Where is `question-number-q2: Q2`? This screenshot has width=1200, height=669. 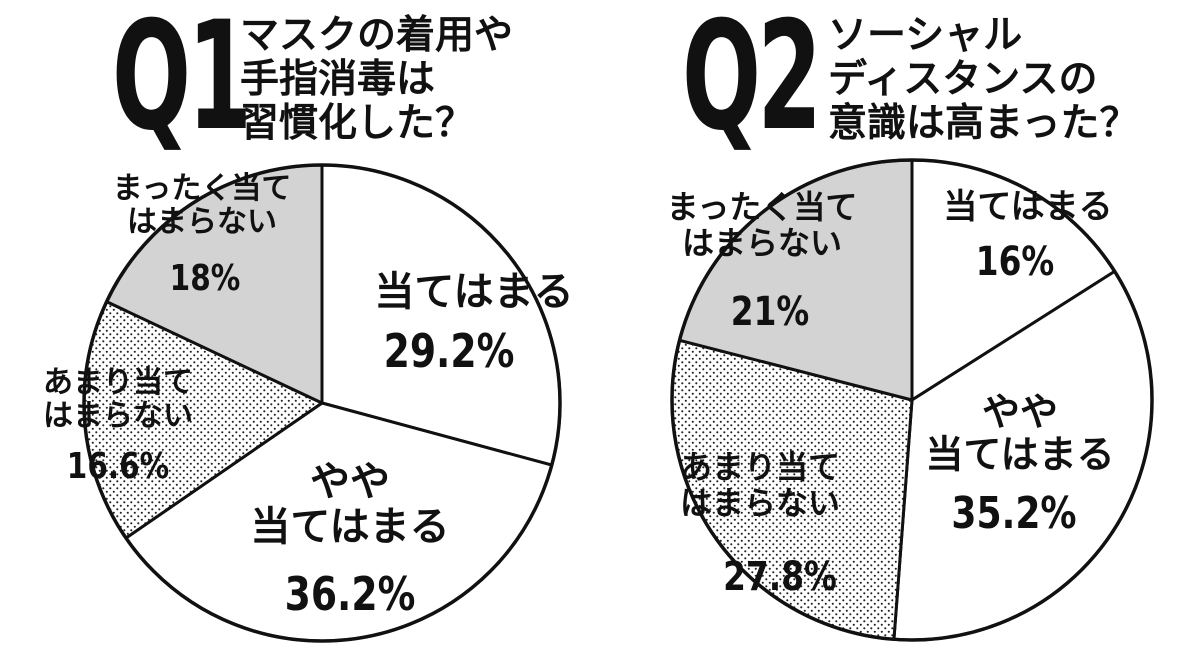
question-number-q2: Q2 is located at coordinates (752, 82).